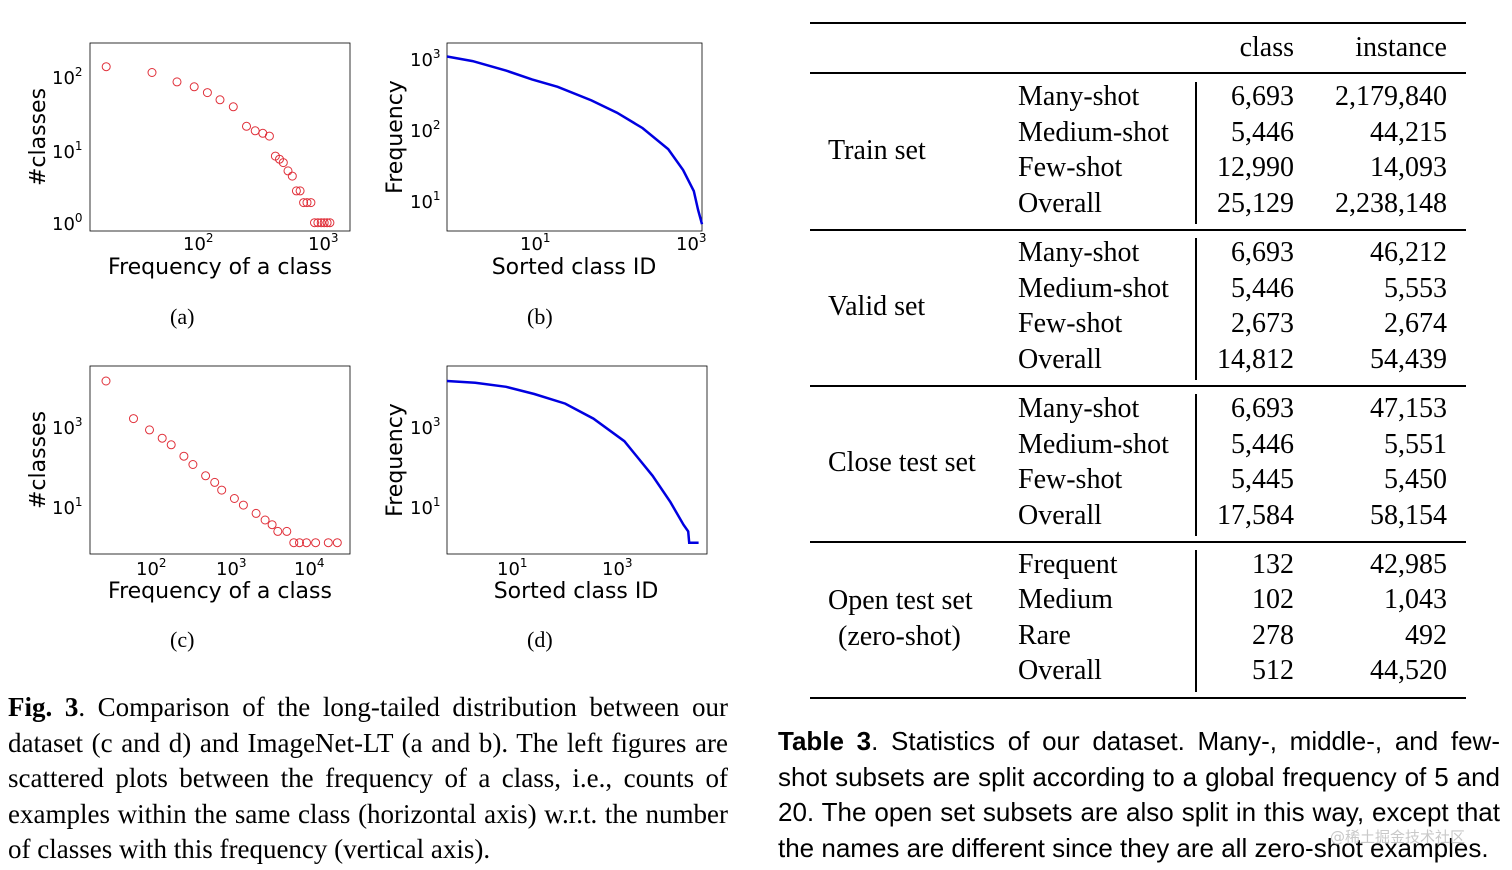 The width and height of the screenshot is (1512, 870). What do you see at coordinates (1255, 167) in the screenshot?
I see `cell-class: 12,990` at bounding box center [1255, 167].